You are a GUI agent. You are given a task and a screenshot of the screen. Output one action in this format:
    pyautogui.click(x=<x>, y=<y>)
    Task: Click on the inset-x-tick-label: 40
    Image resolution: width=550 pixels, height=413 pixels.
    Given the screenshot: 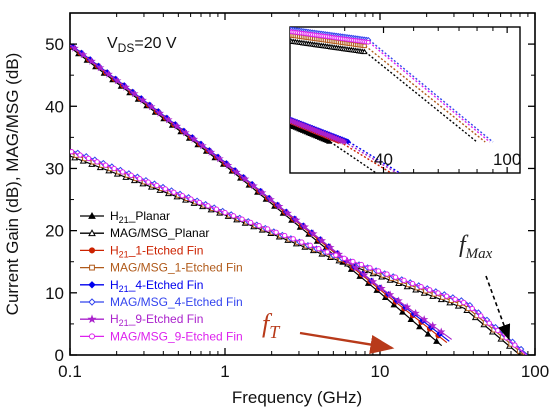 What is the action you would take?
    pyautogui.click(x=383, y=159)
    